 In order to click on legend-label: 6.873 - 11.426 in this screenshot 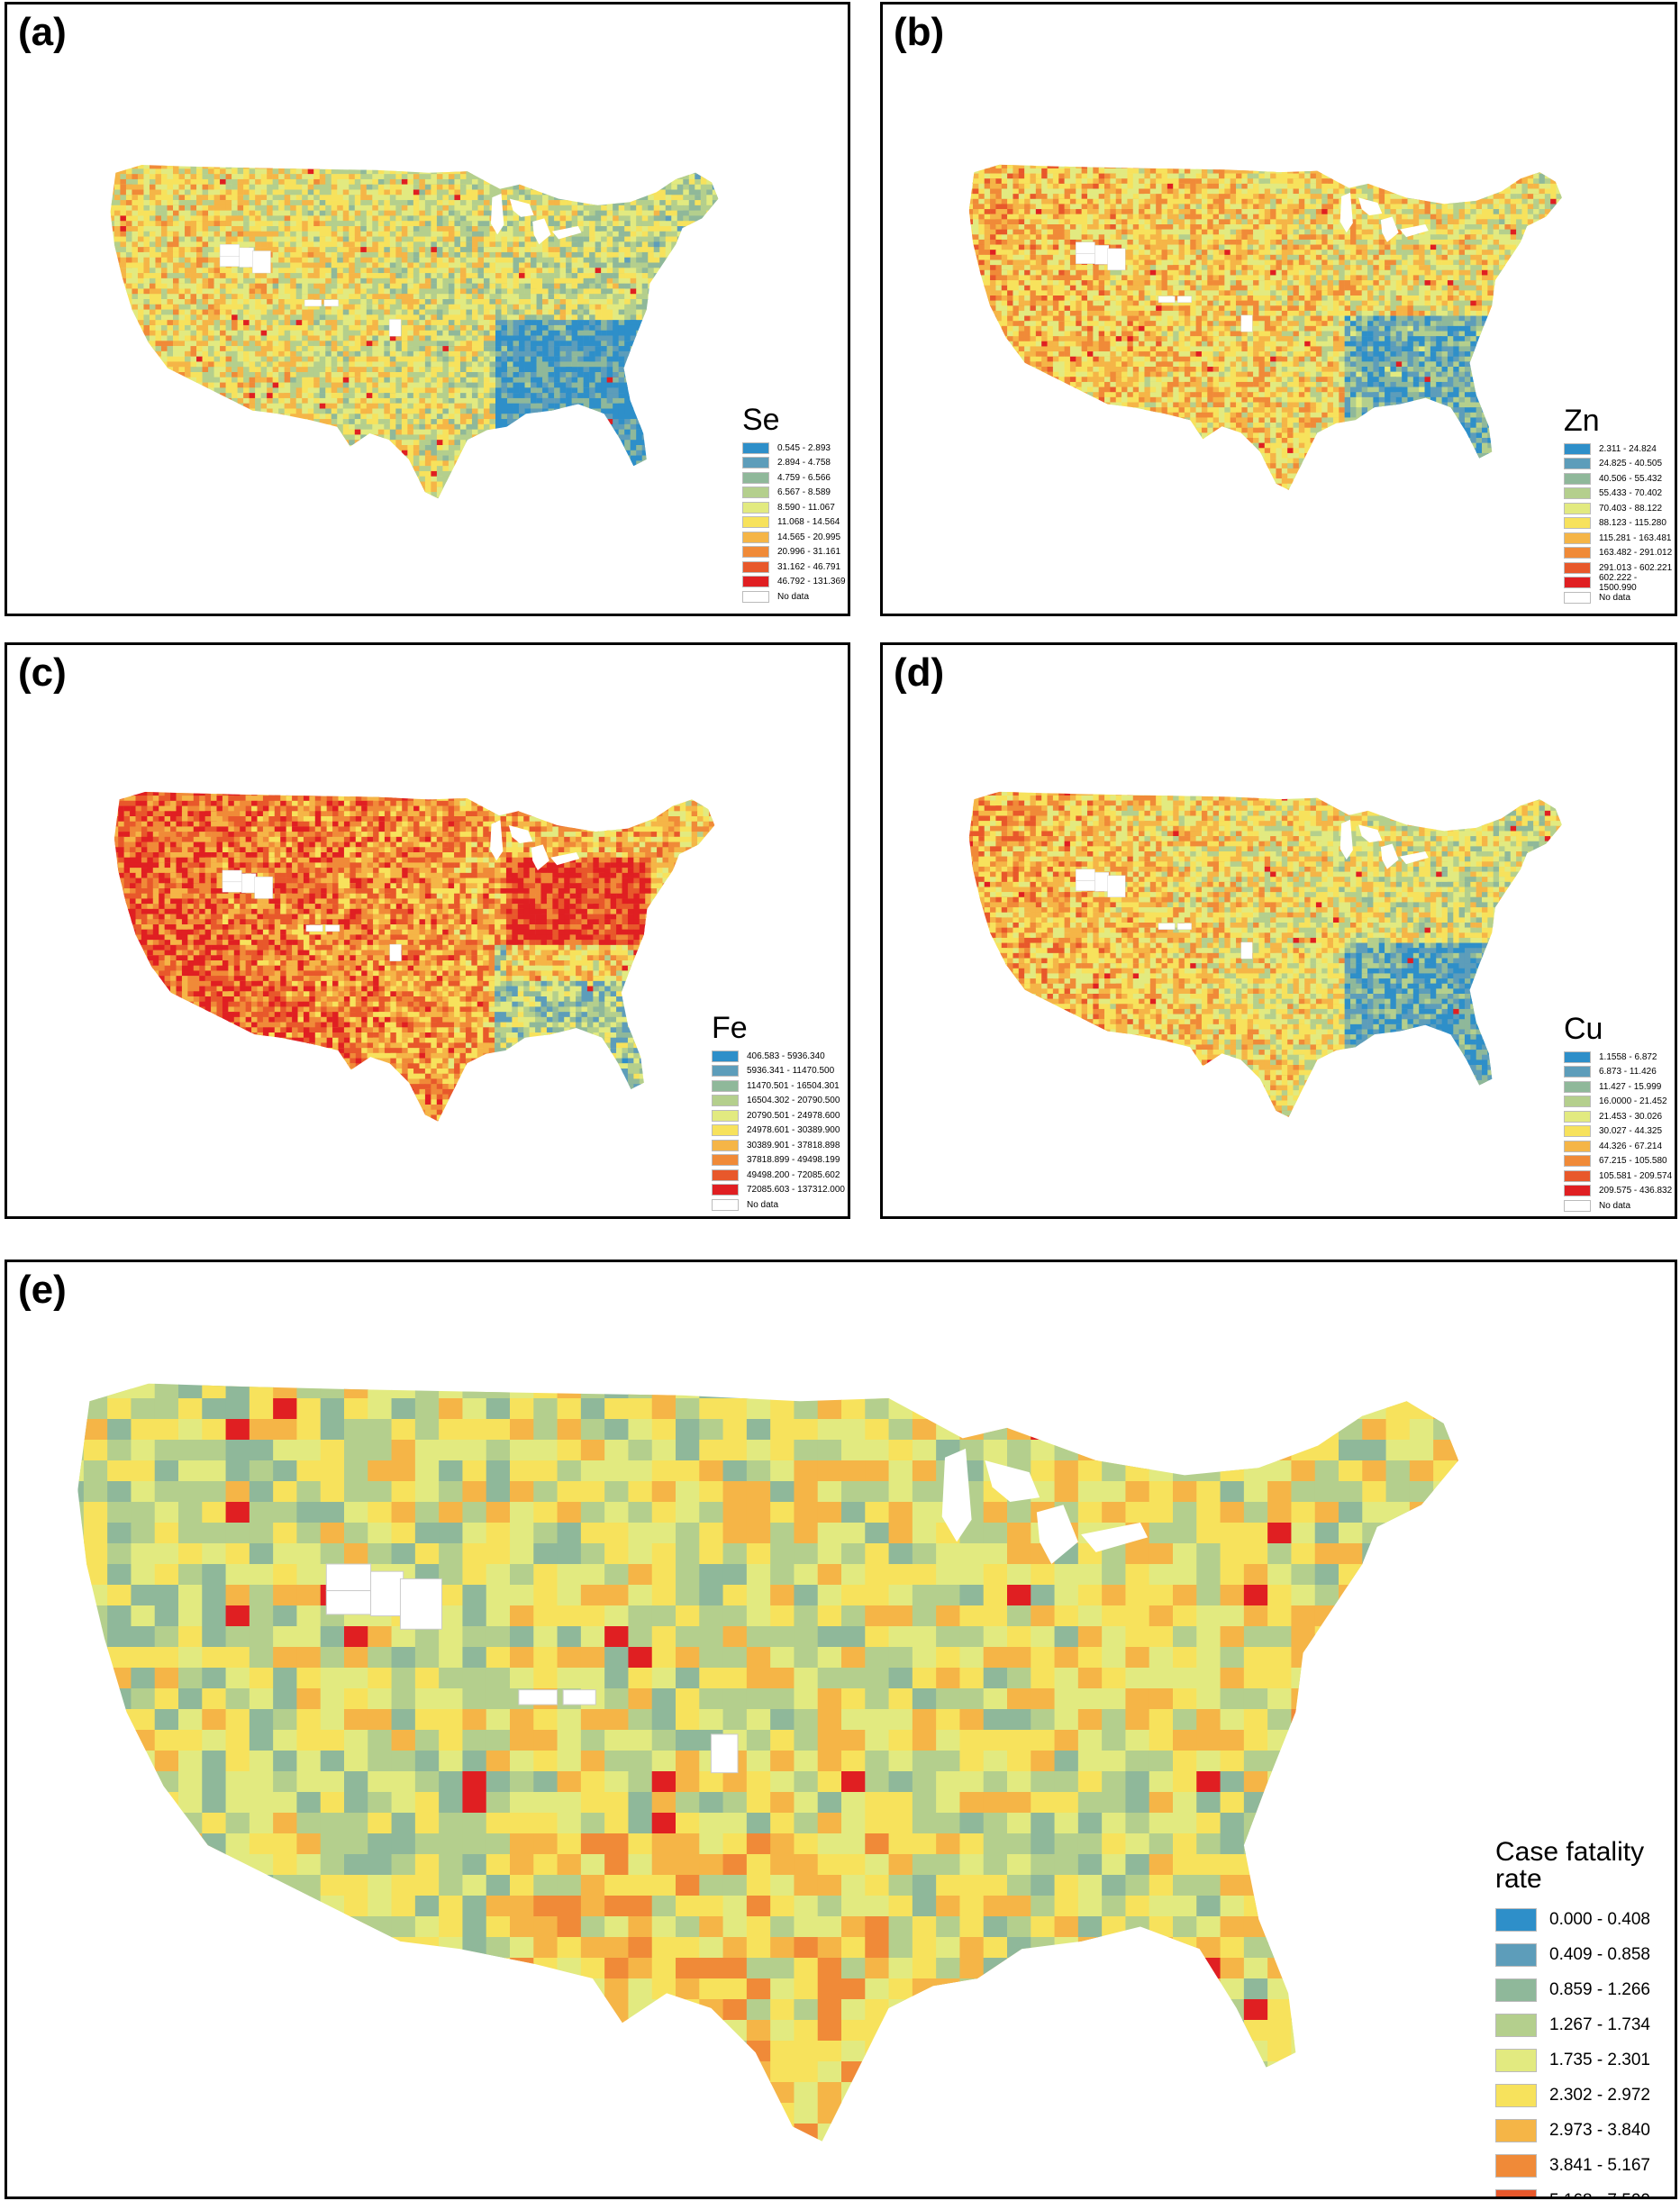, I will do `click(1628, 1072)`.